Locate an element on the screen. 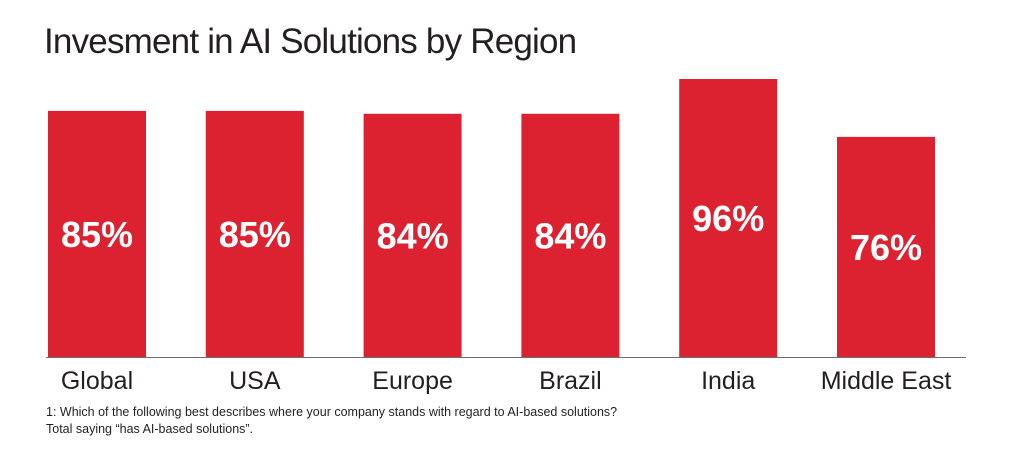 The width and height of the screenshot is (1011, 464). bar-india is located at coordinates (728, 218).